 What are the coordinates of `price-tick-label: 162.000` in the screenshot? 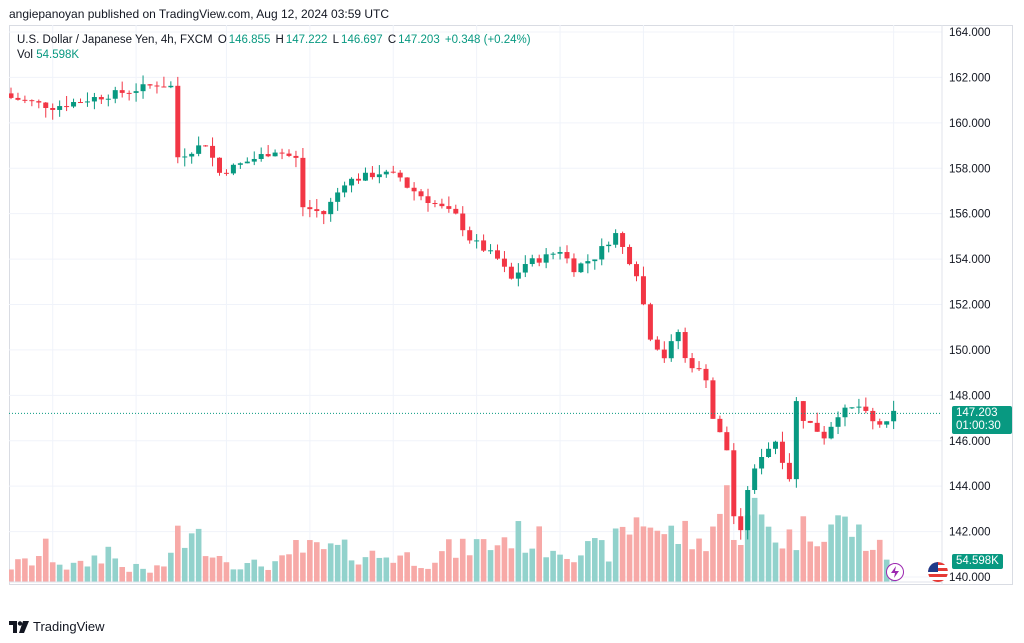 It's located at (970, 78).